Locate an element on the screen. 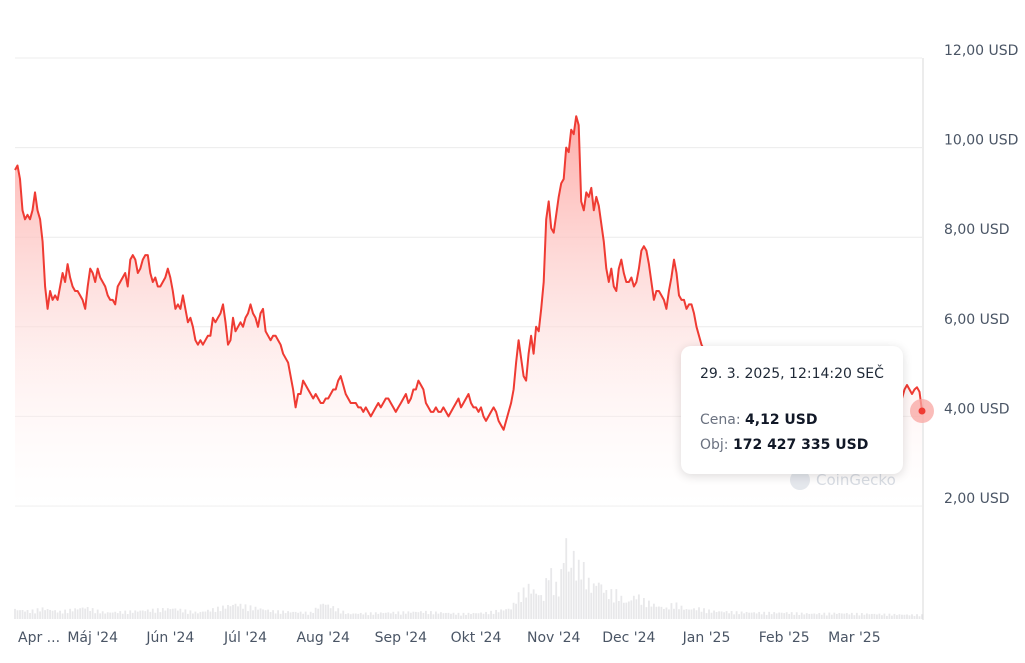 The width and height of the screenshot is (1025, 663). y-tick-label: 4,00 USD is located at coordinates (977, 409).